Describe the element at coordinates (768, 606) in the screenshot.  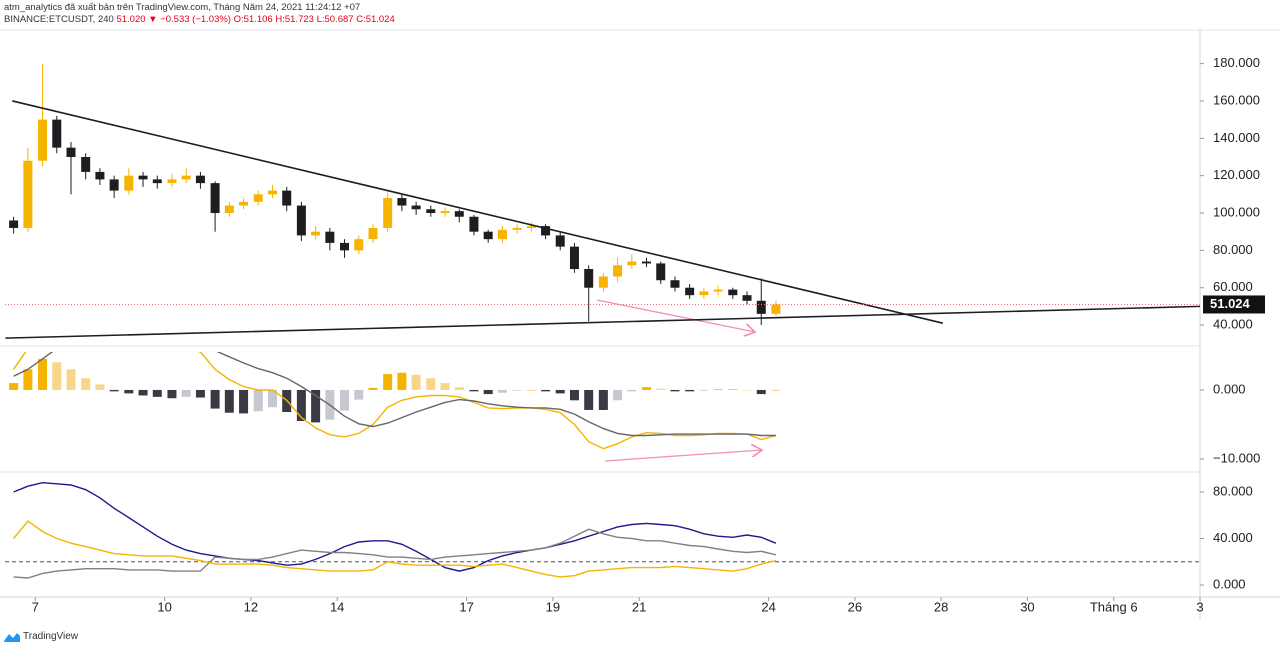
I see `x-tick-label: 24` at that location.